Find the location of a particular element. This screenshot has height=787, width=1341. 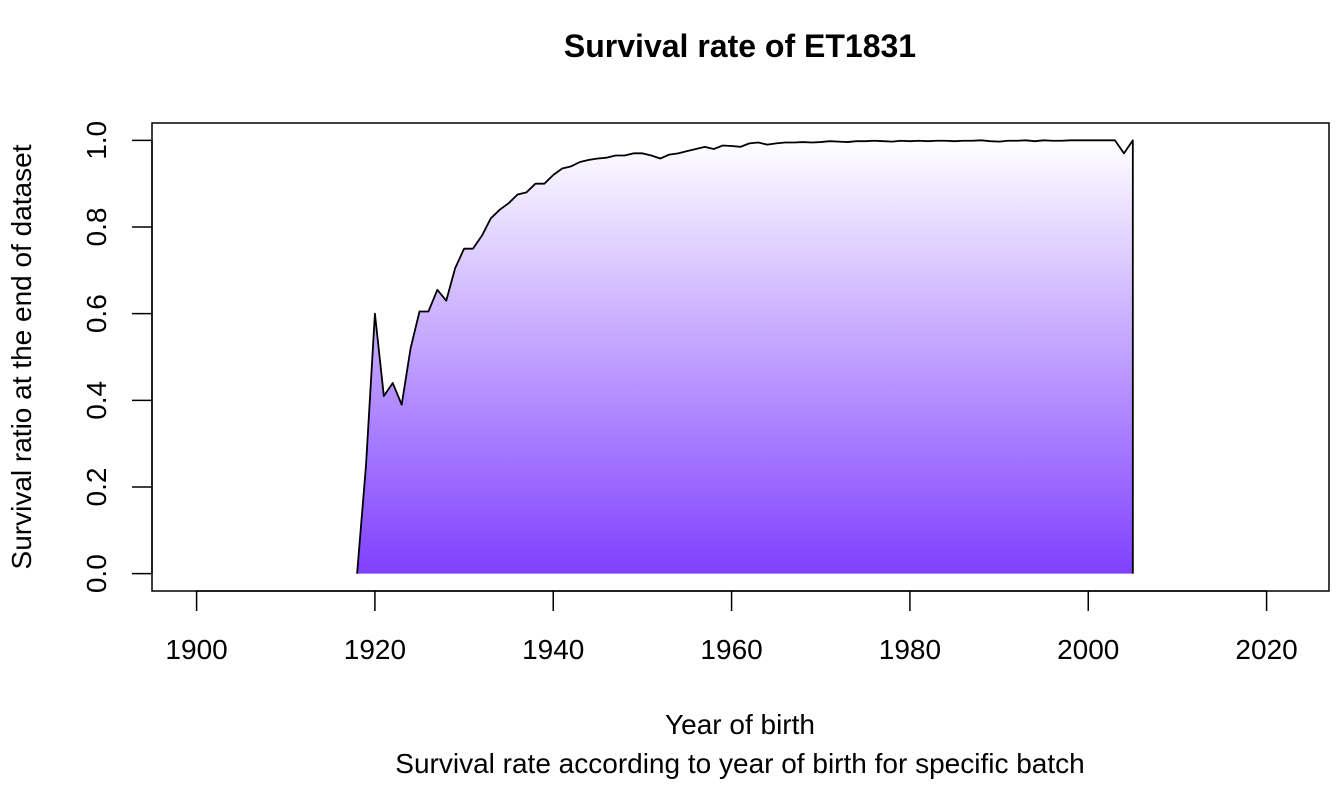

x-tick-label: 1980 is located at coordinates (910, 649).